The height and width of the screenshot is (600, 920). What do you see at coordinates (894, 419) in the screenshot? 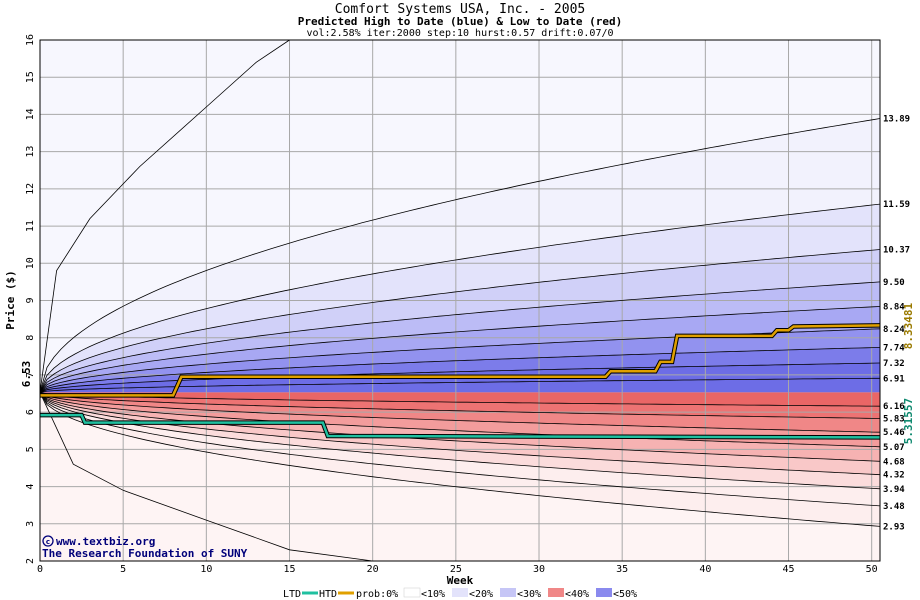
I see `end-label-10: 5.83` at bounding box center [894, 419].